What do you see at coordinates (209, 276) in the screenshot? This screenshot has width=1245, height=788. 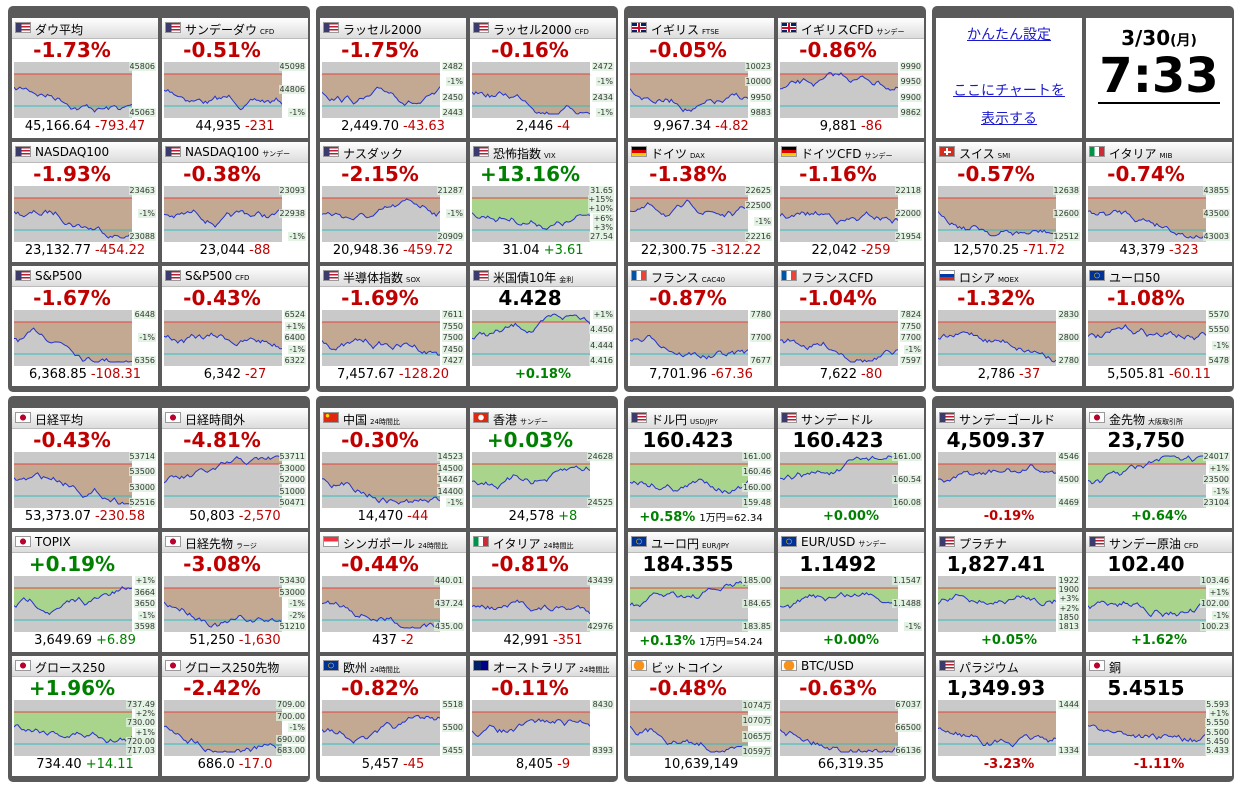 I see `name-text: S&P500` at bounding box center [209, 276].